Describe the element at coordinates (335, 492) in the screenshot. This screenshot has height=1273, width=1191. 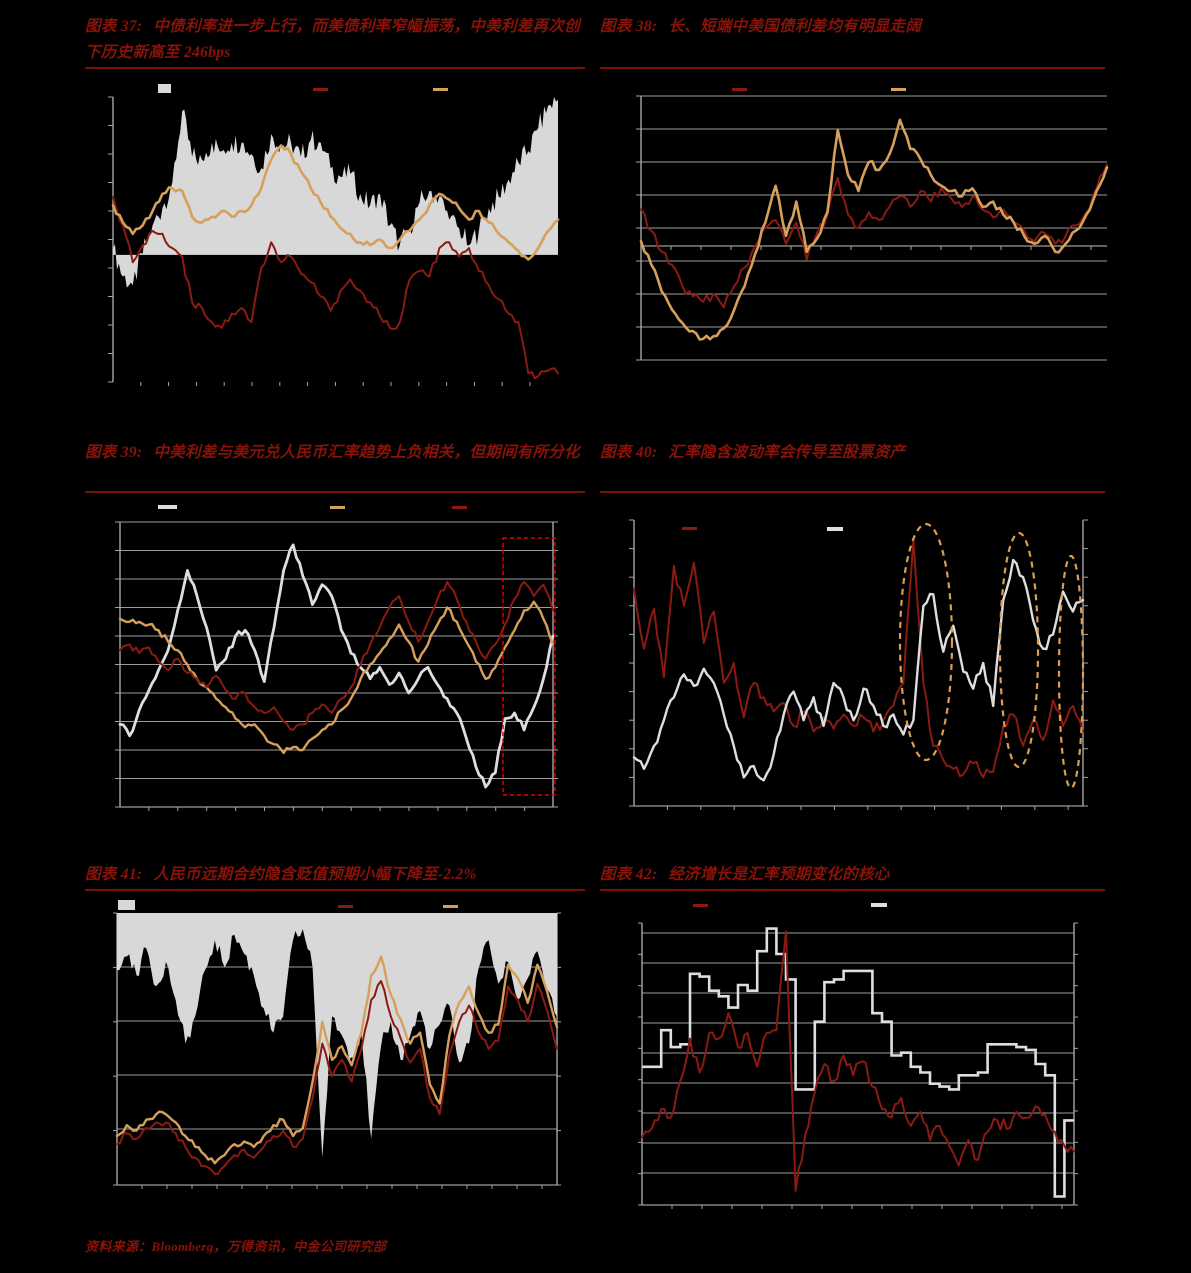
I see `figure-39-caption-underline` at that location.